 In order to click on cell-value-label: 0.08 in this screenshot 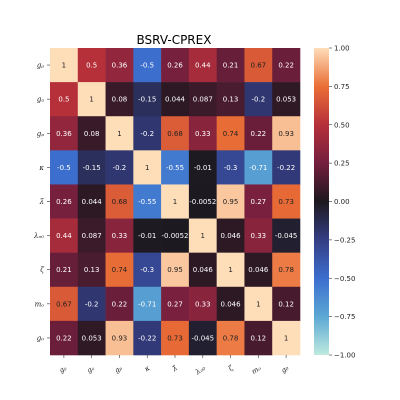, I will do `click(92, 134)`.